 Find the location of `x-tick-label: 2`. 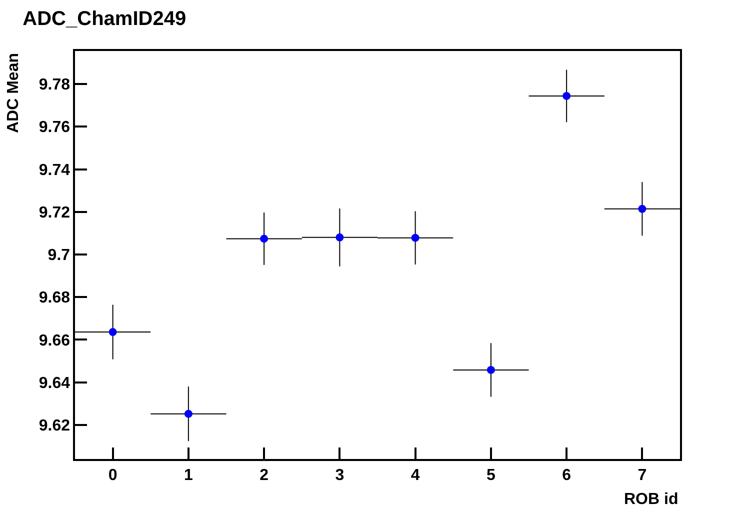

x-tick-label: 2 is located at coordinates (264, 475).